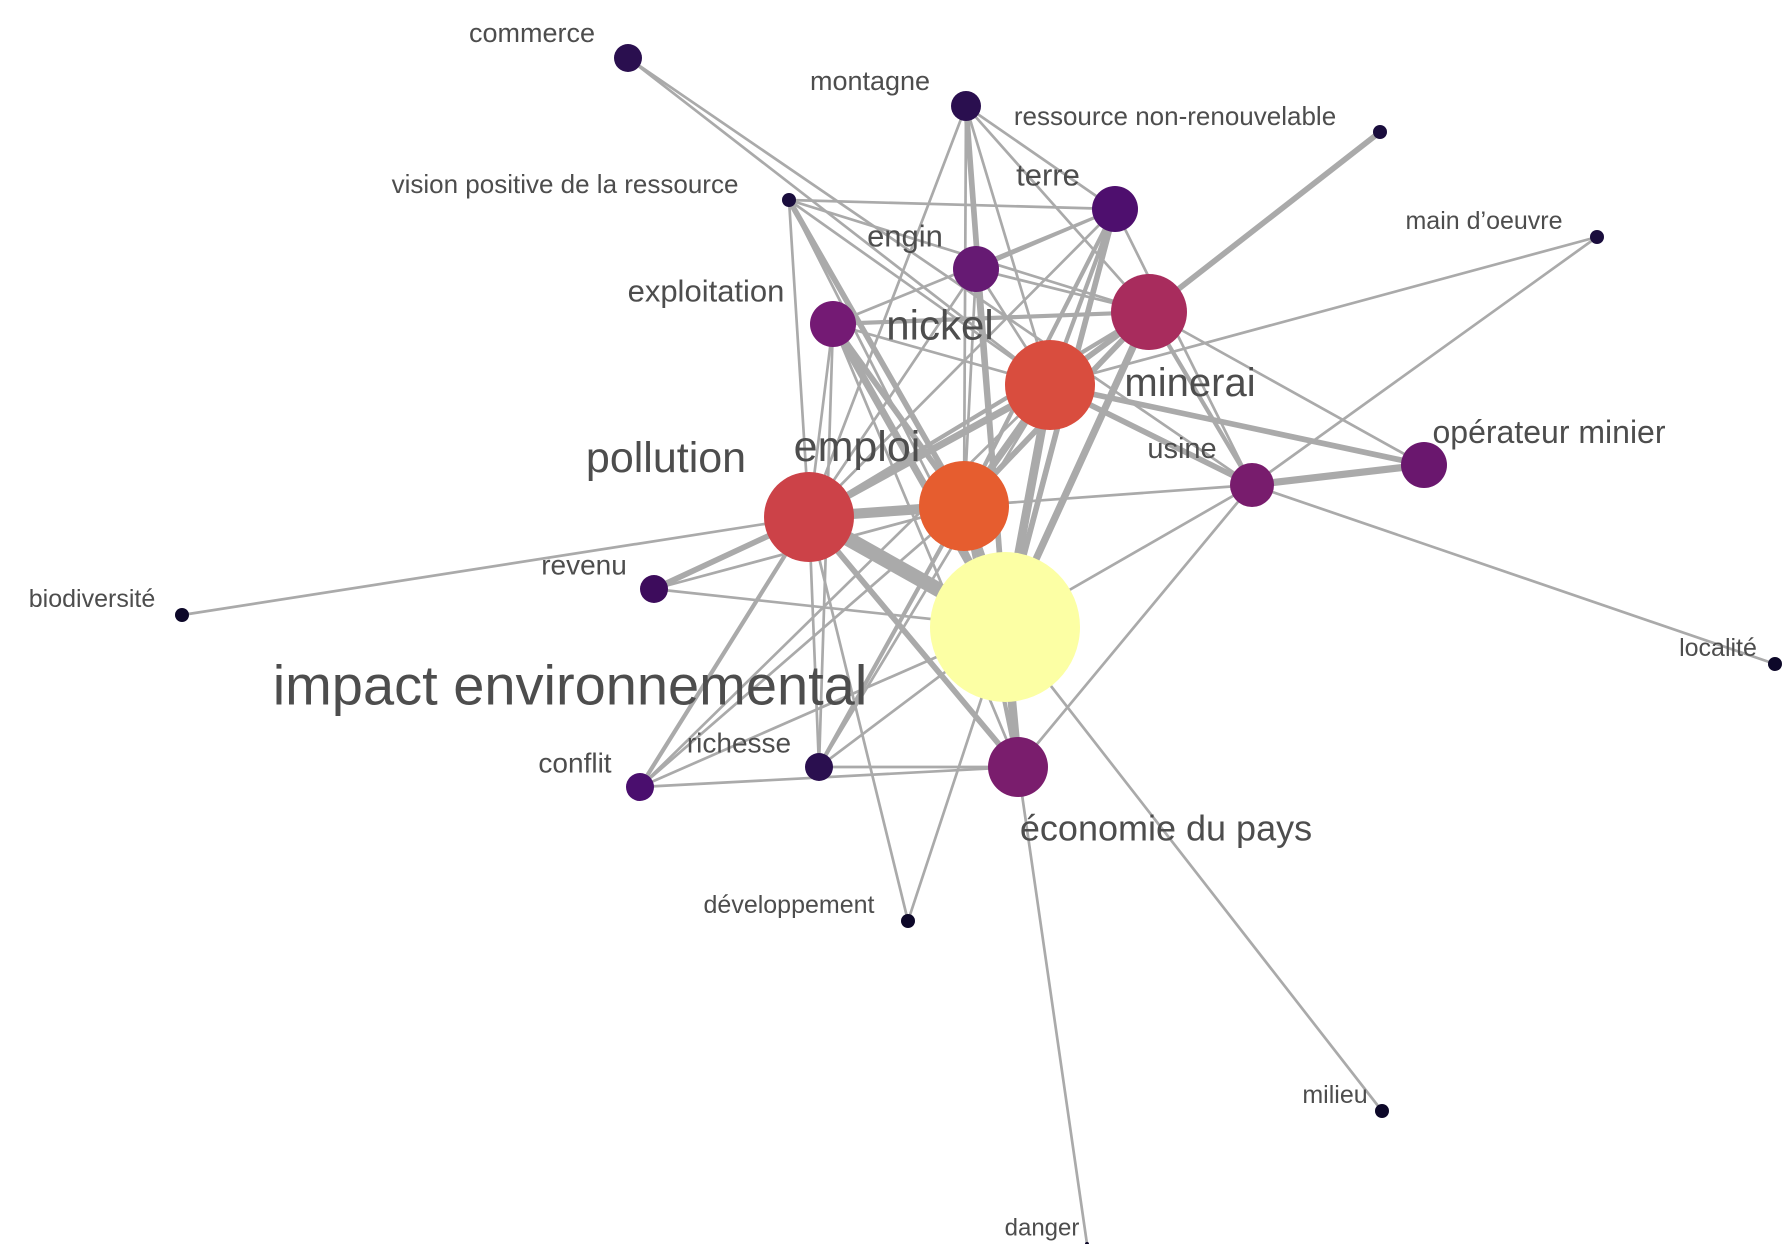  Describe the element at coordinates (908, 921) in the screenshot. I see `node-developpement` at that location.